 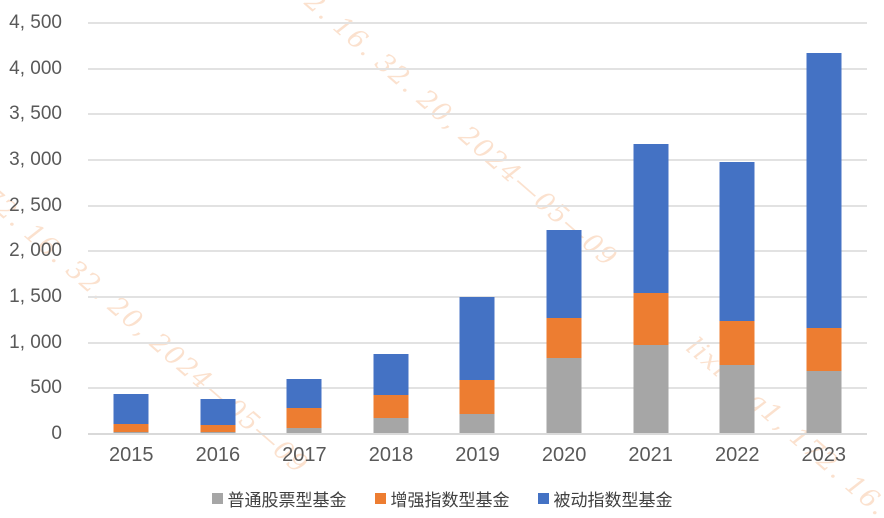 I want to click on stacked-bar-2022, so click(x=737, y=297).